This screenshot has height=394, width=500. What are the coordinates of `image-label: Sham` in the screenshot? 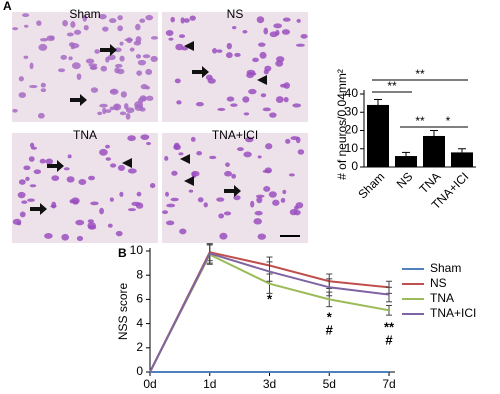 It's located at (84, 14).